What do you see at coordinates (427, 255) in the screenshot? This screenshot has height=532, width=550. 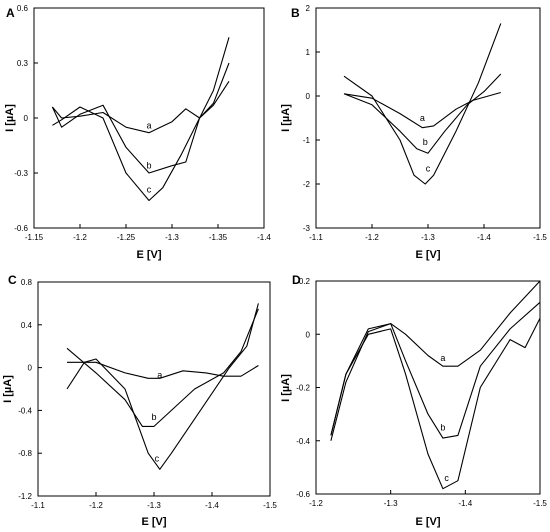 I see `panel-b-xlabel: E [V]` at bounding box center [427, 255].